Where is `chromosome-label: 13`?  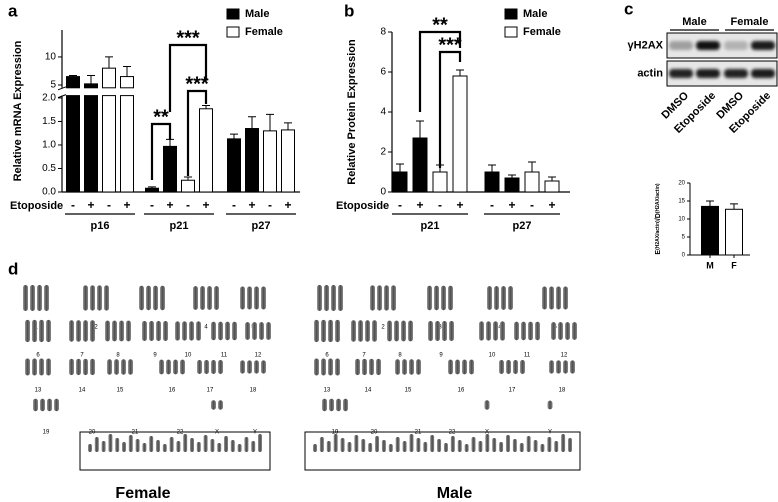
chromosome-label: 13 is located at coordinates (327, 391).